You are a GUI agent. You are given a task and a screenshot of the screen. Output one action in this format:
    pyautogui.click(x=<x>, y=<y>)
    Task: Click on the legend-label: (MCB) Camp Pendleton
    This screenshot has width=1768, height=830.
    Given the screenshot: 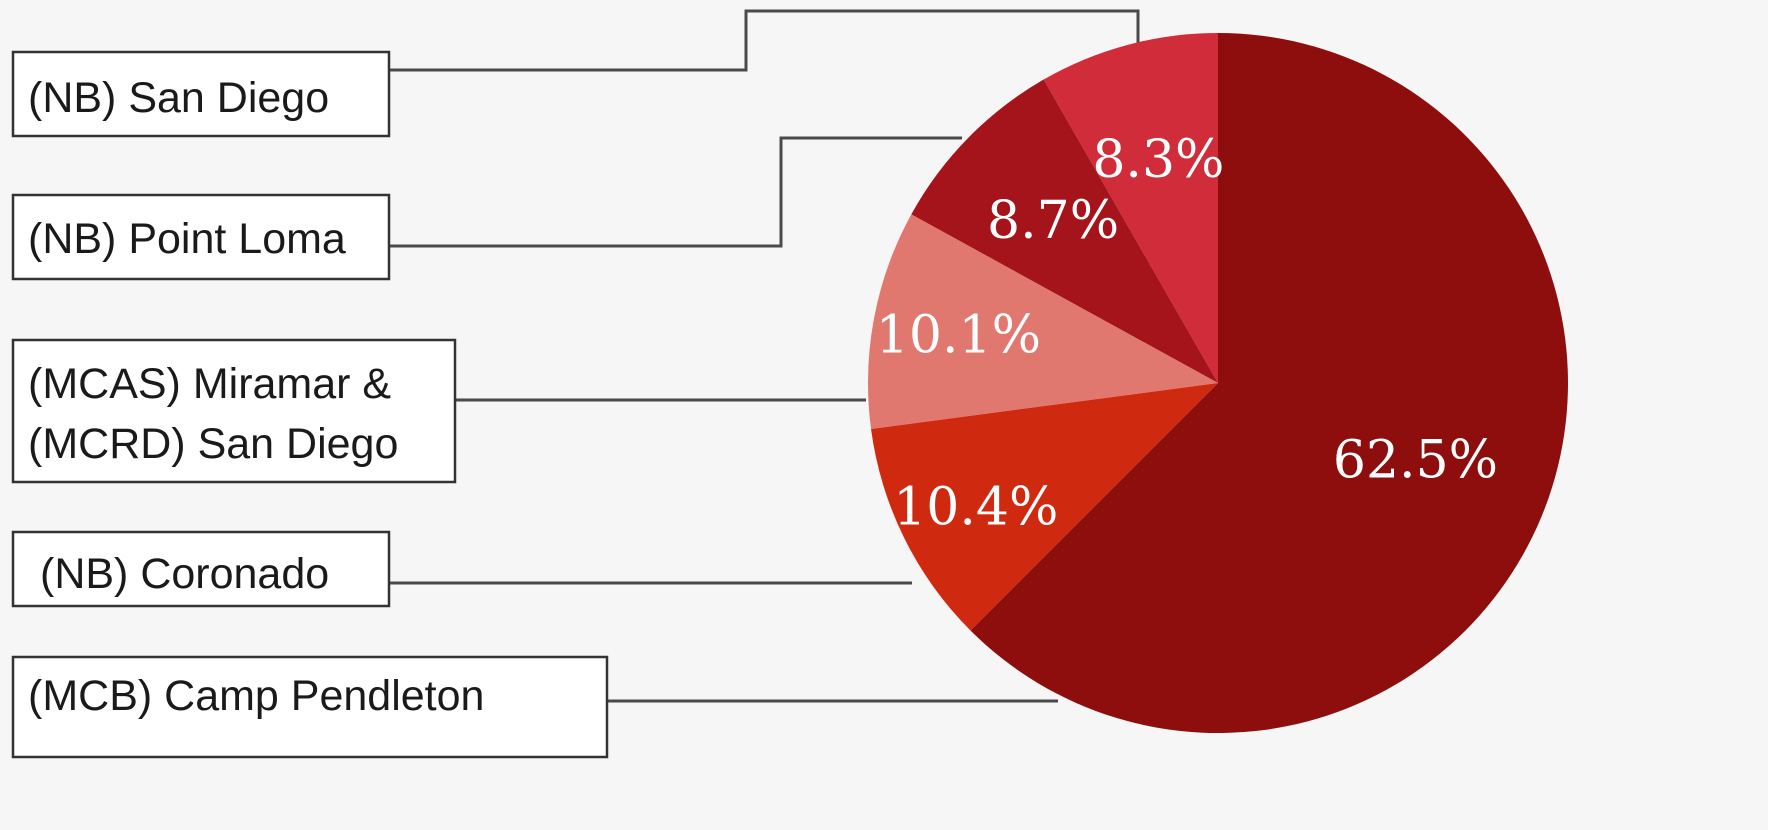 What is the action you would take?
    pyautogui.click(x=256, y=696)
    